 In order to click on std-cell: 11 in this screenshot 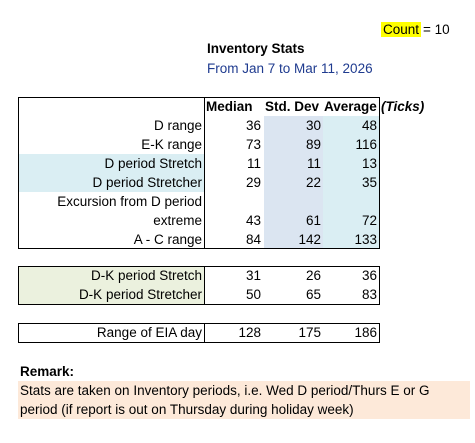, I will do `click(313, 163)`.